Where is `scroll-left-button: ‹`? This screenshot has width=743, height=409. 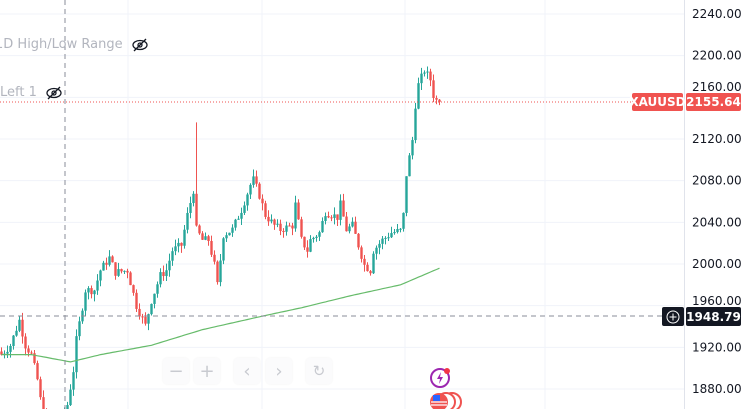 scroll-left-button: ‹ is located at coordinates (247, 371).